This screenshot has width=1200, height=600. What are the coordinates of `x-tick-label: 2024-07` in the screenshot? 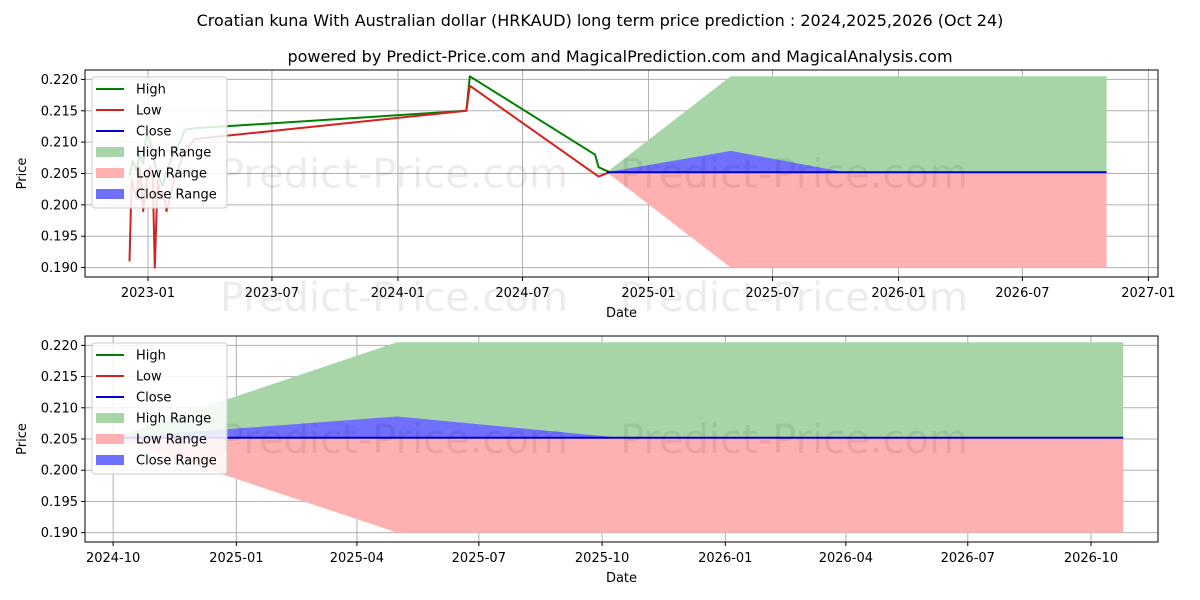 It's located at (522, 293).